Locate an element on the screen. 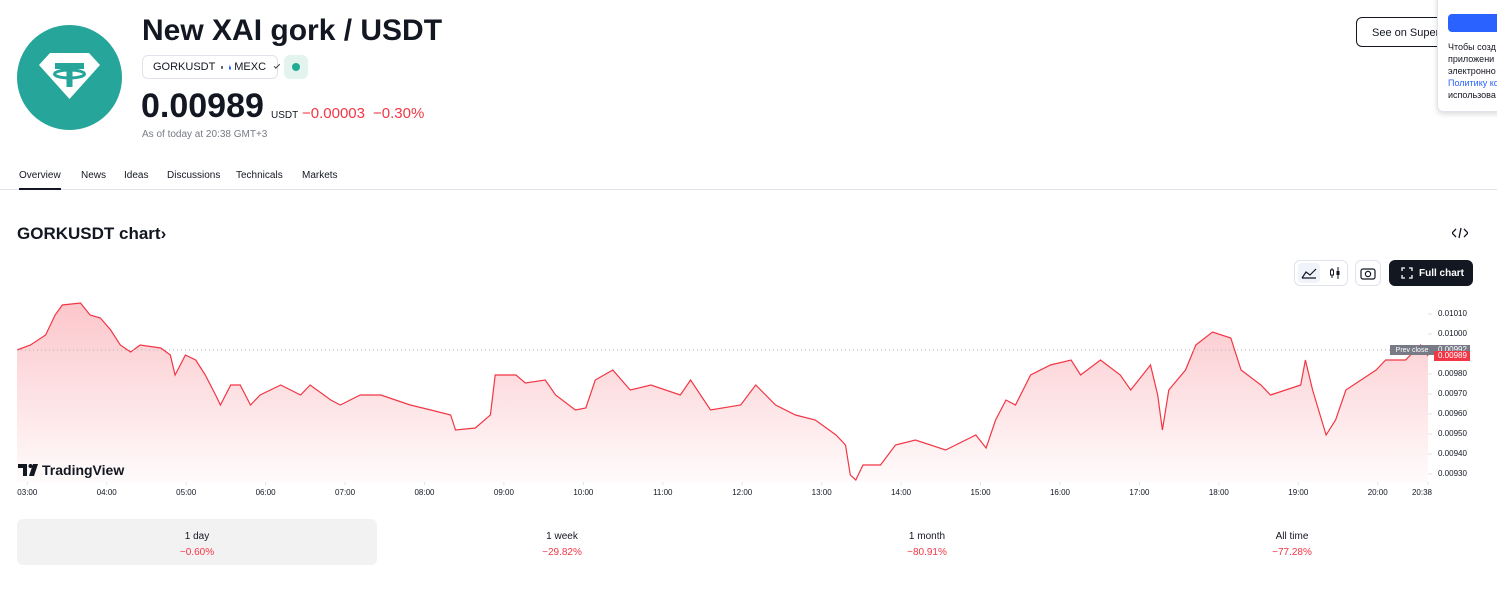 The height and width of the screenshot is (595, 1497). candle-type-button is located at coordinates (1335, 273).